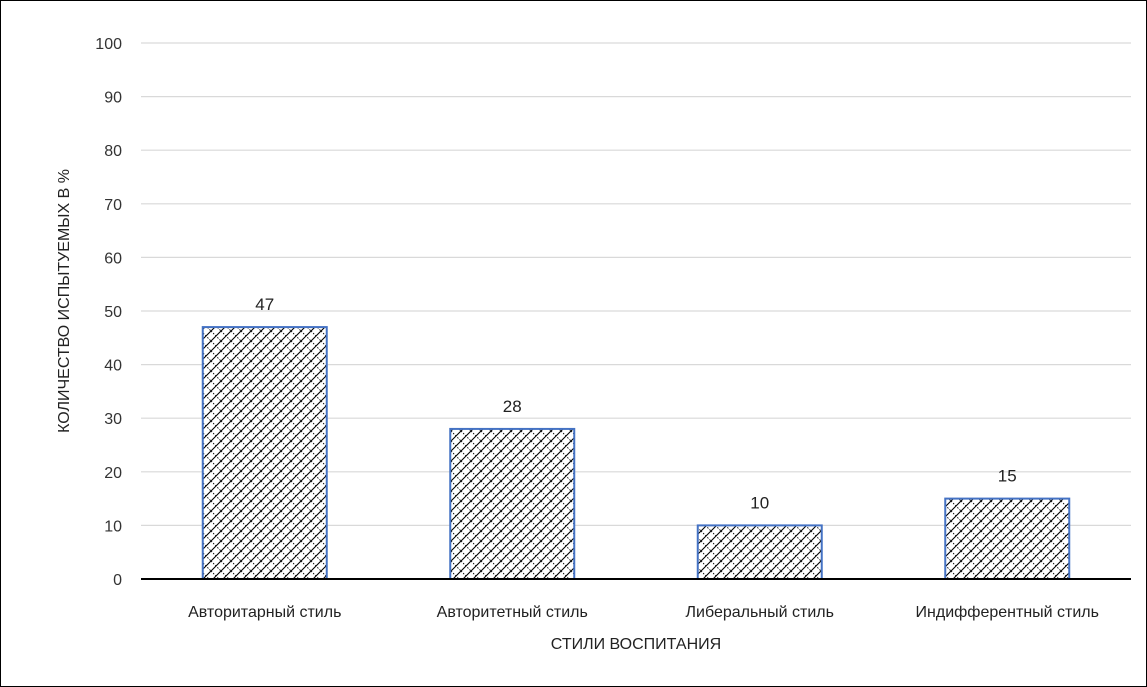 The image size is (1147, 687). I want to click on y-tick-label-10: 10, so click(113, 526).